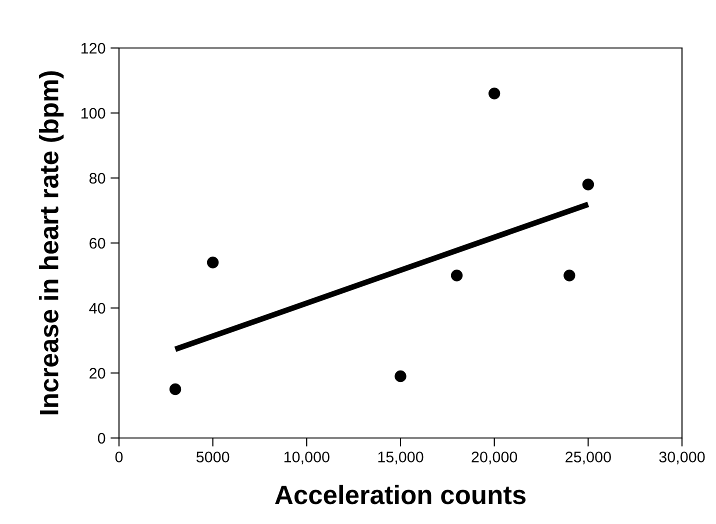  What do you see at coordinates (400, 494) in the screenshot?
I see `x-axis-title: Acceleration counts` at bounding box center [400, 494].